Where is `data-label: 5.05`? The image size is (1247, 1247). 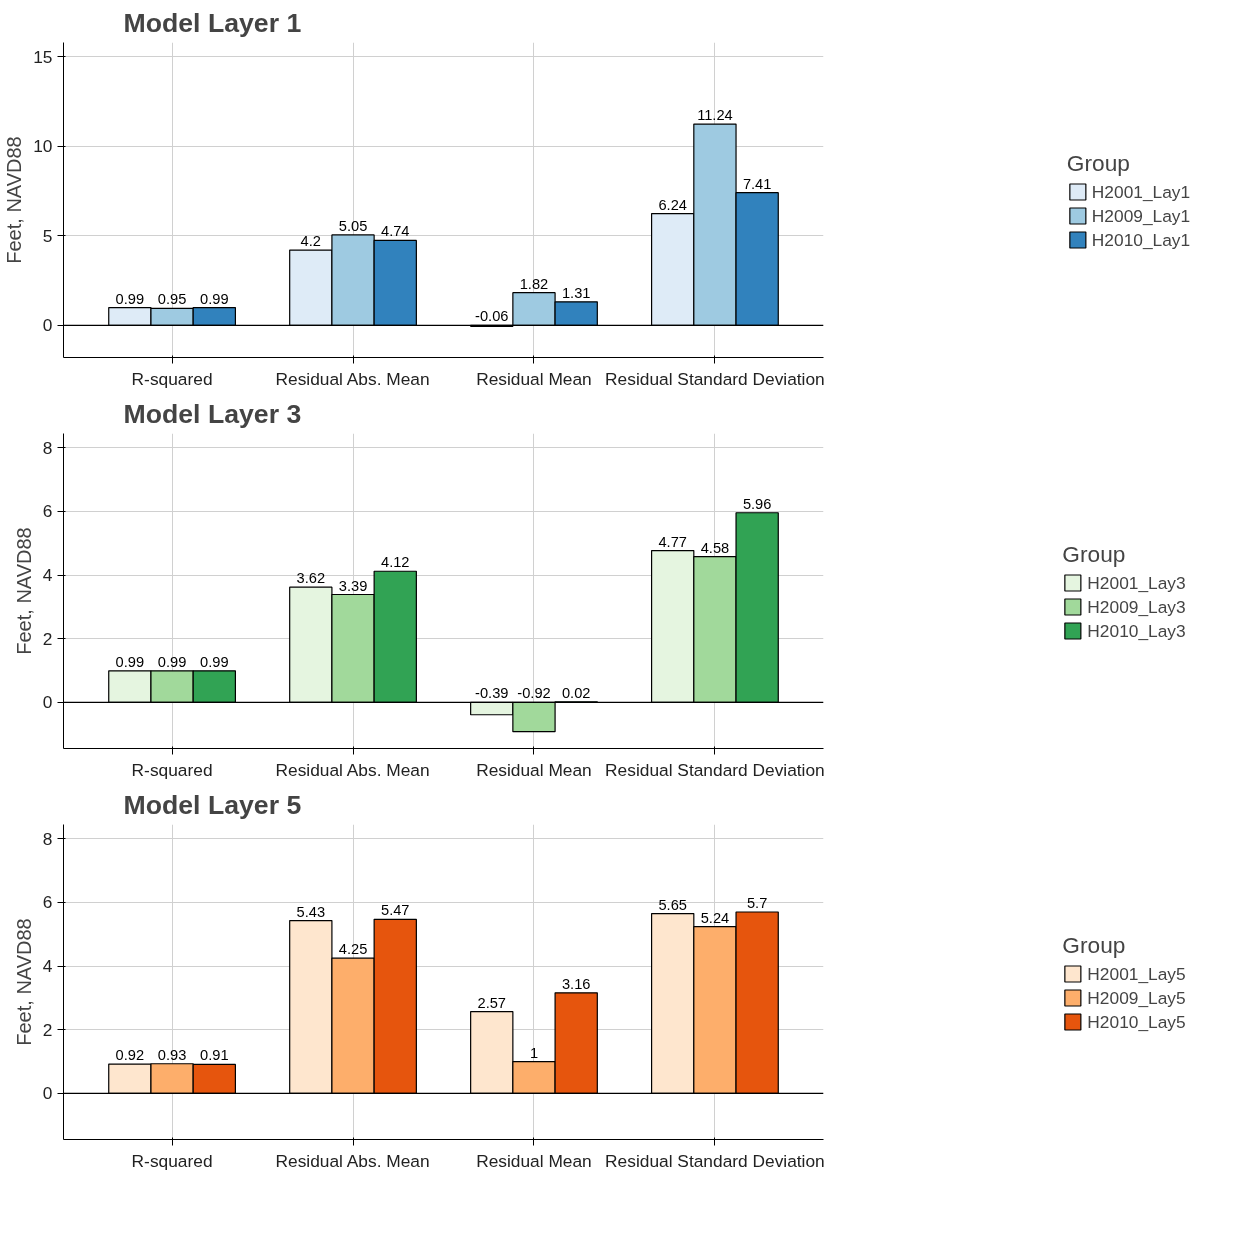
data-label: 5.05 is located at coordinates (353, 225).